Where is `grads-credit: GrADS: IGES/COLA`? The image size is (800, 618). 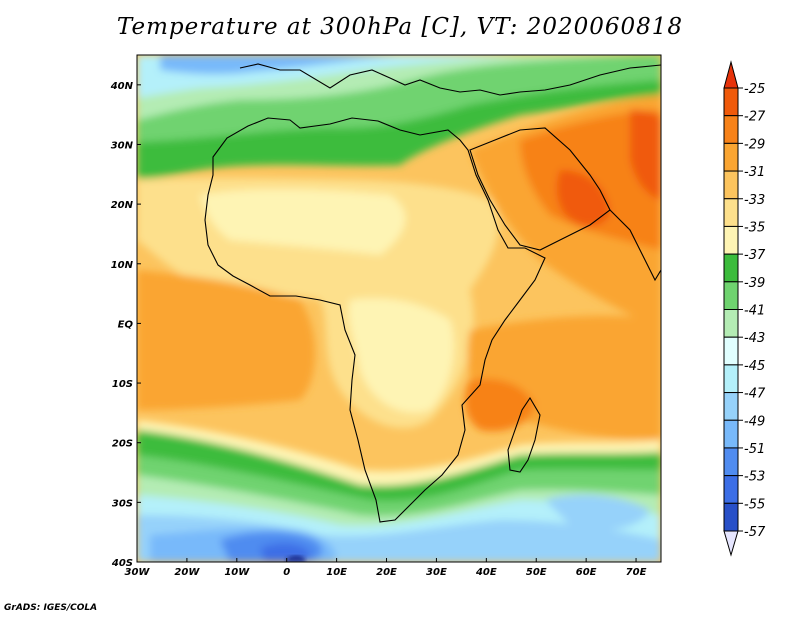
grads-credit: GrADS: IGES/COLA is located at coordinates (51, 608).